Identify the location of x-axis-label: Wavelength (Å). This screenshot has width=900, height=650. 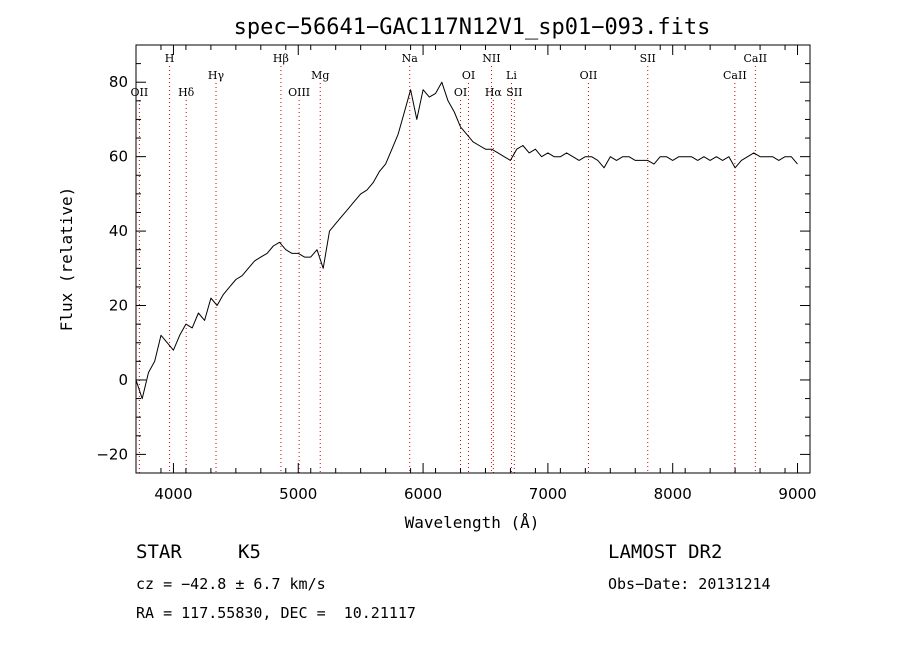
(472, 522).